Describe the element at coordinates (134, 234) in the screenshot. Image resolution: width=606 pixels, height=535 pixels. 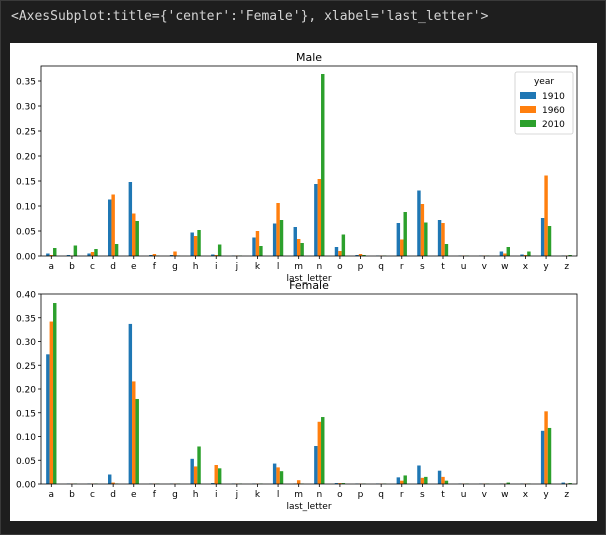
I see `bar-1960-e` at that location.